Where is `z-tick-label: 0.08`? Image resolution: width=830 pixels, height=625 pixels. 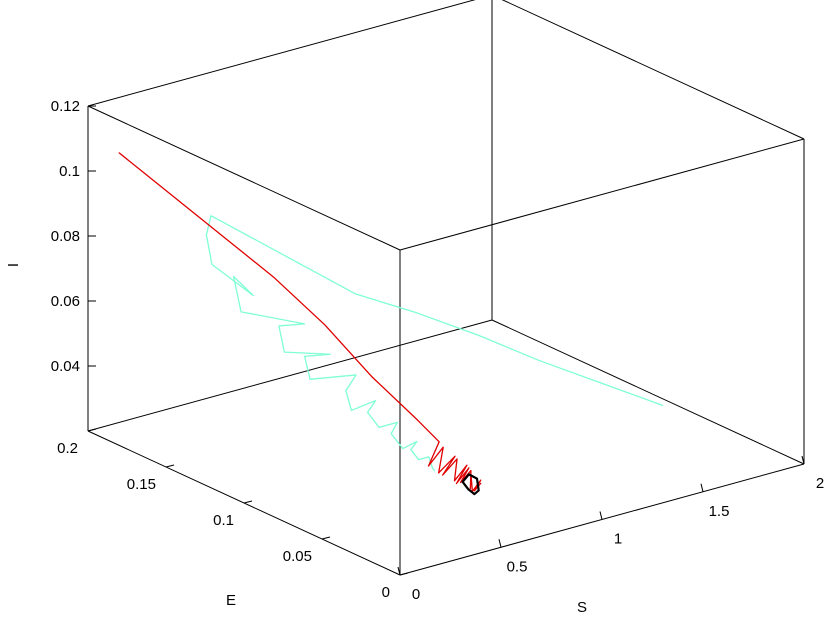 z-tick-label: 0.08 is located at coordinates (65, 236).